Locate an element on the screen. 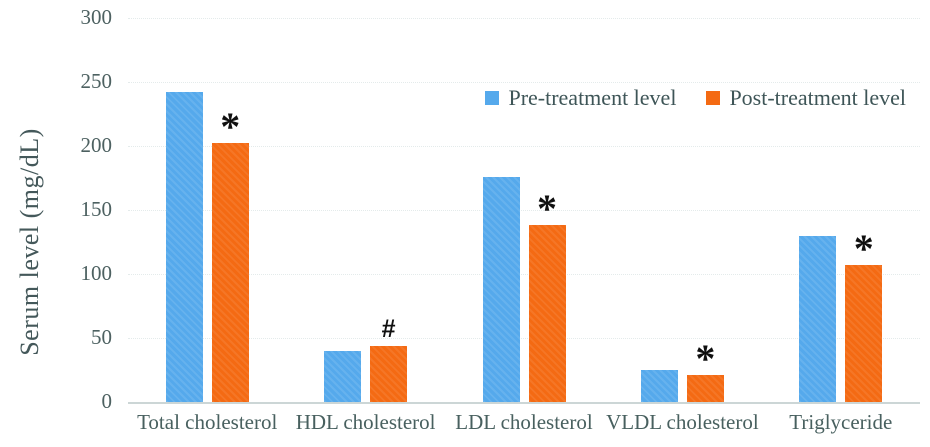  significance-marker-4: * is located at coordinates (705, 359).